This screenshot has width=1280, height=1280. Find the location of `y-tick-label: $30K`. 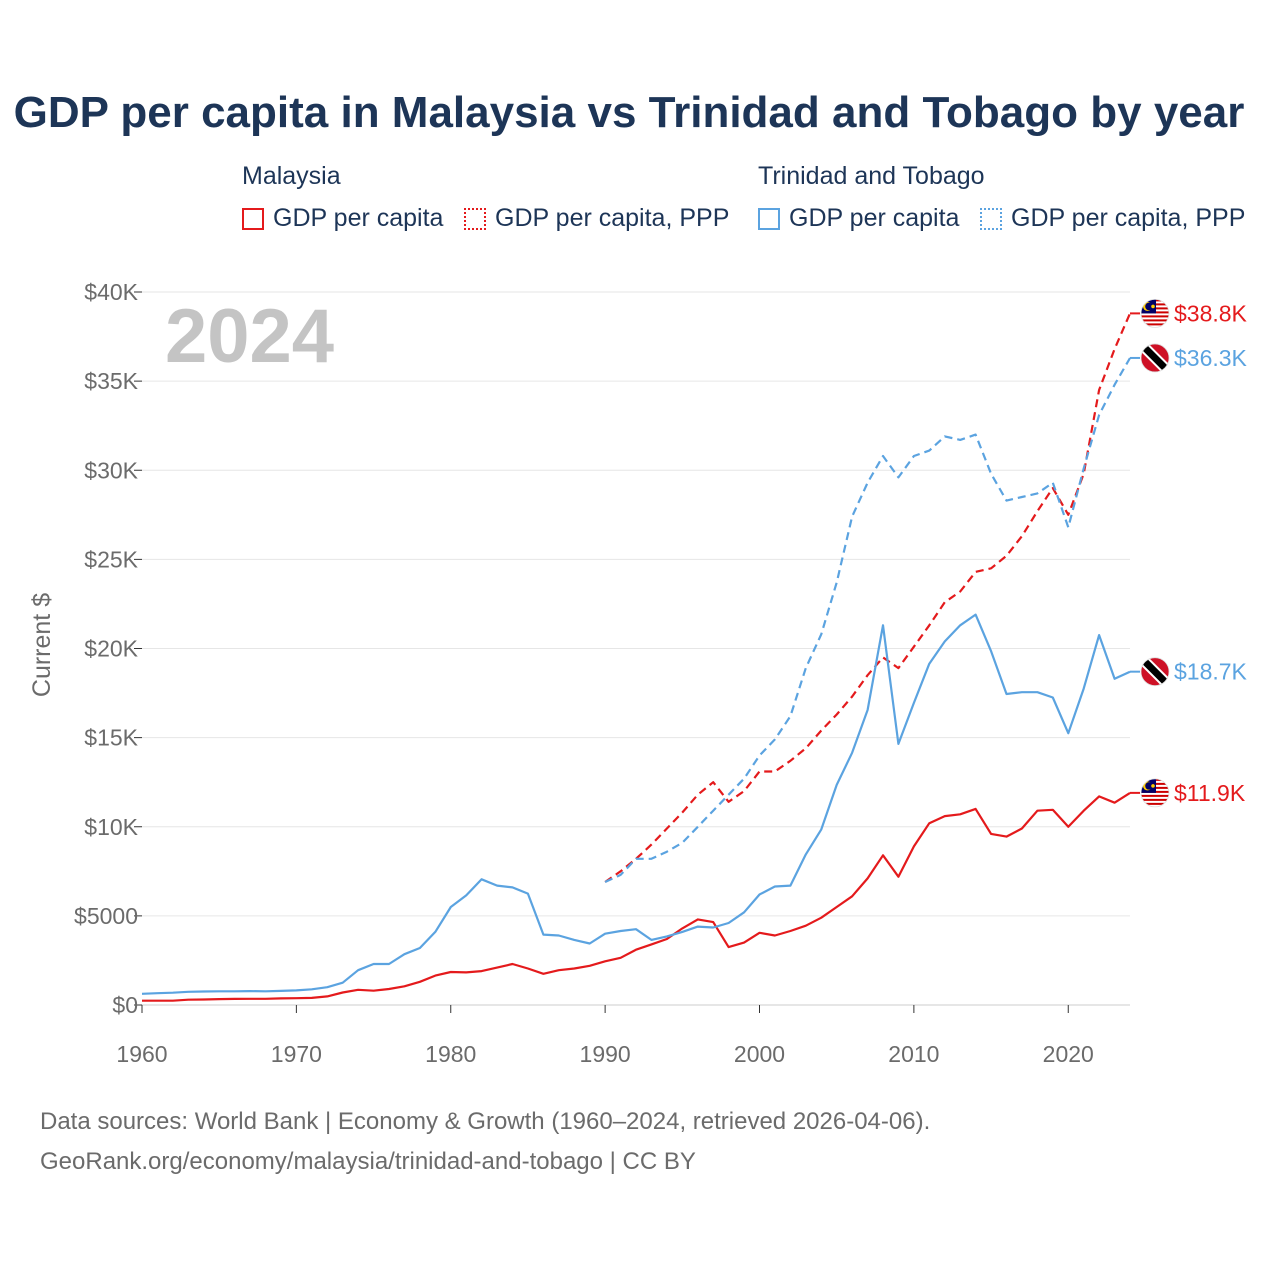

y-tick-label: $30K is located at coordinates (111, 470).